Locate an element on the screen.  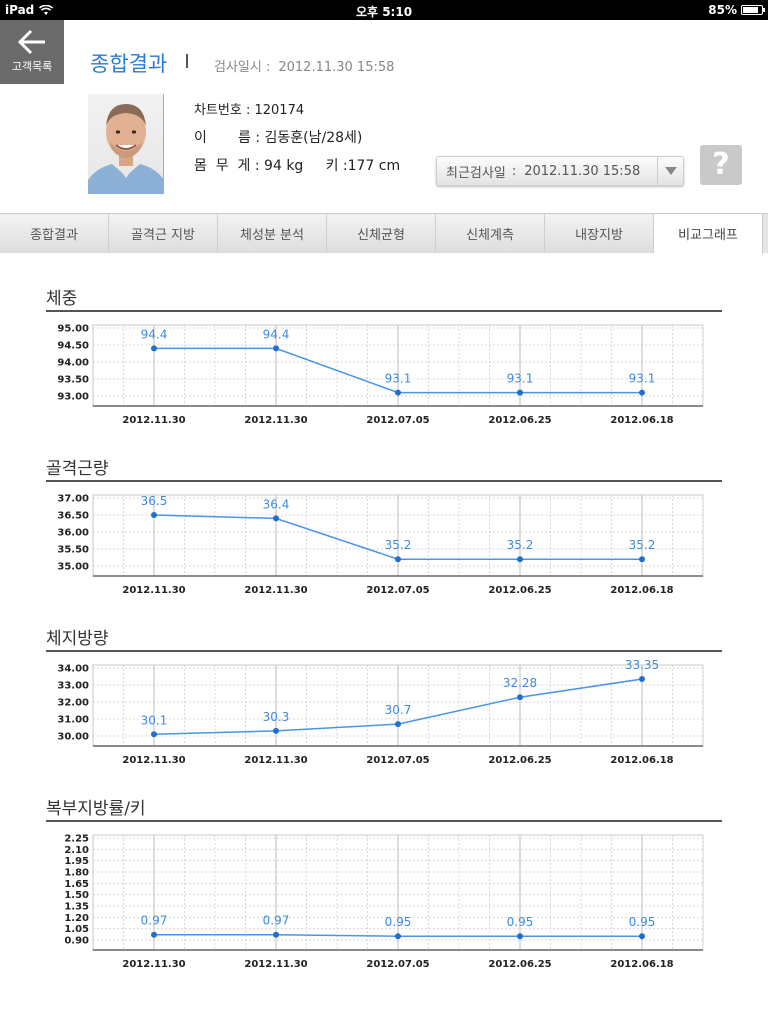
y-tick-label: 1.80 is located at coordinates (76, 873).